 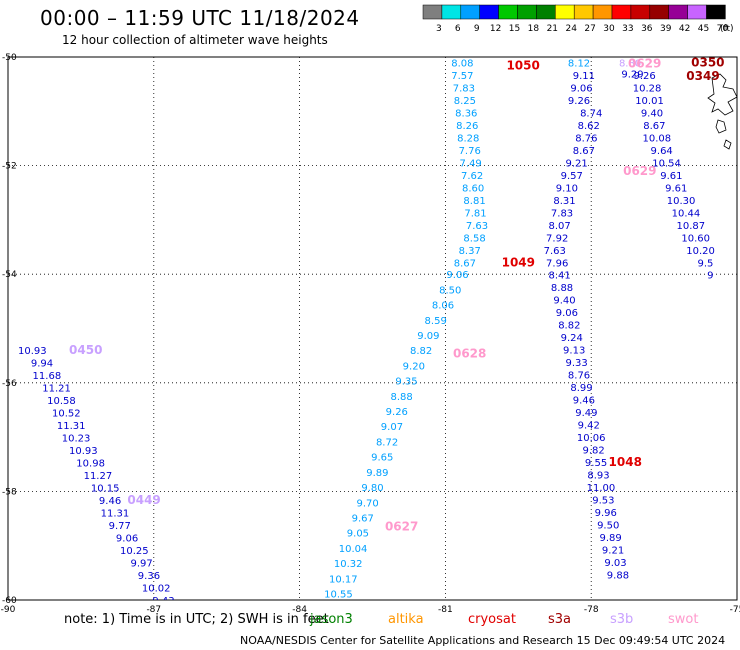 What do you see at coordinates (473, 188) in the screenshot?
I see `wave-height-label: 8.60` at bounding box center [473, 188].